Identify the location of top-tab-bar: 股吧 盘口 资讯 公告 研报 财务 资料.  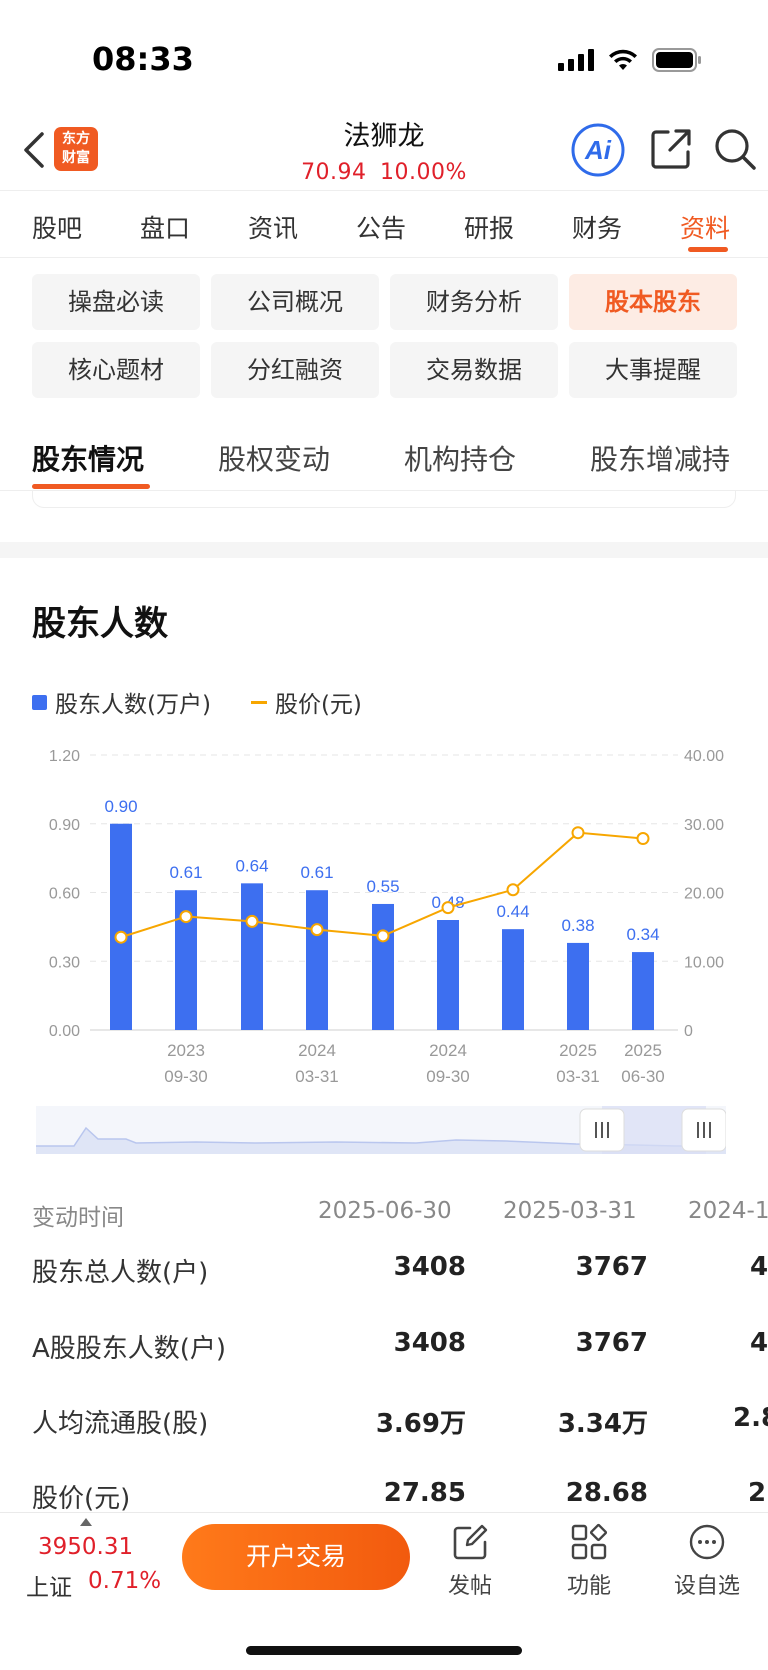
(384, 224).